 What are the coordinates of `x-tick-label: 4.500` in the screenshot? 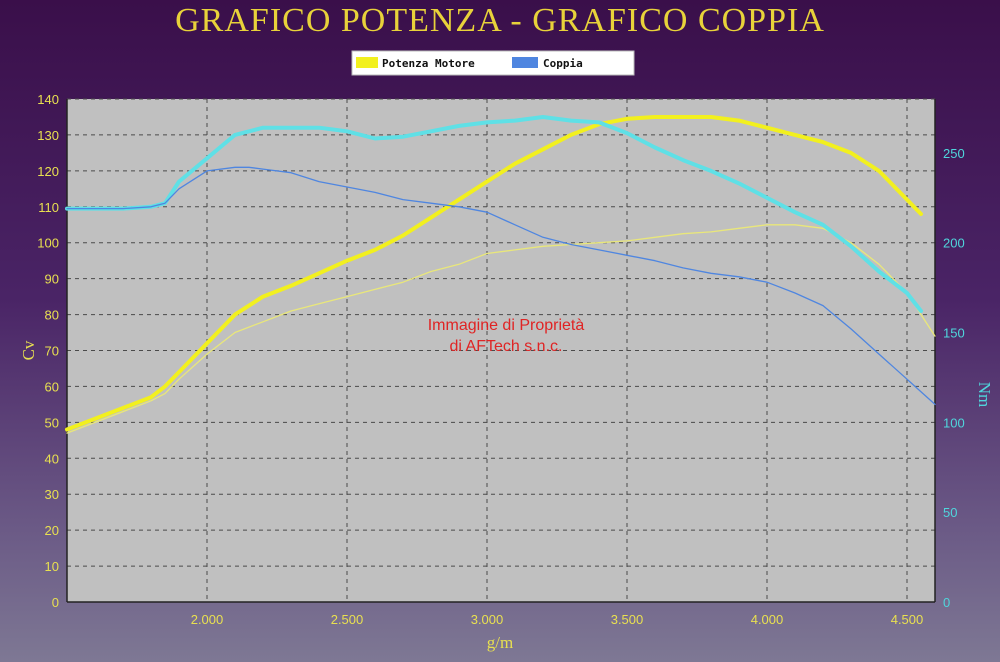 It's located at (907, 619).